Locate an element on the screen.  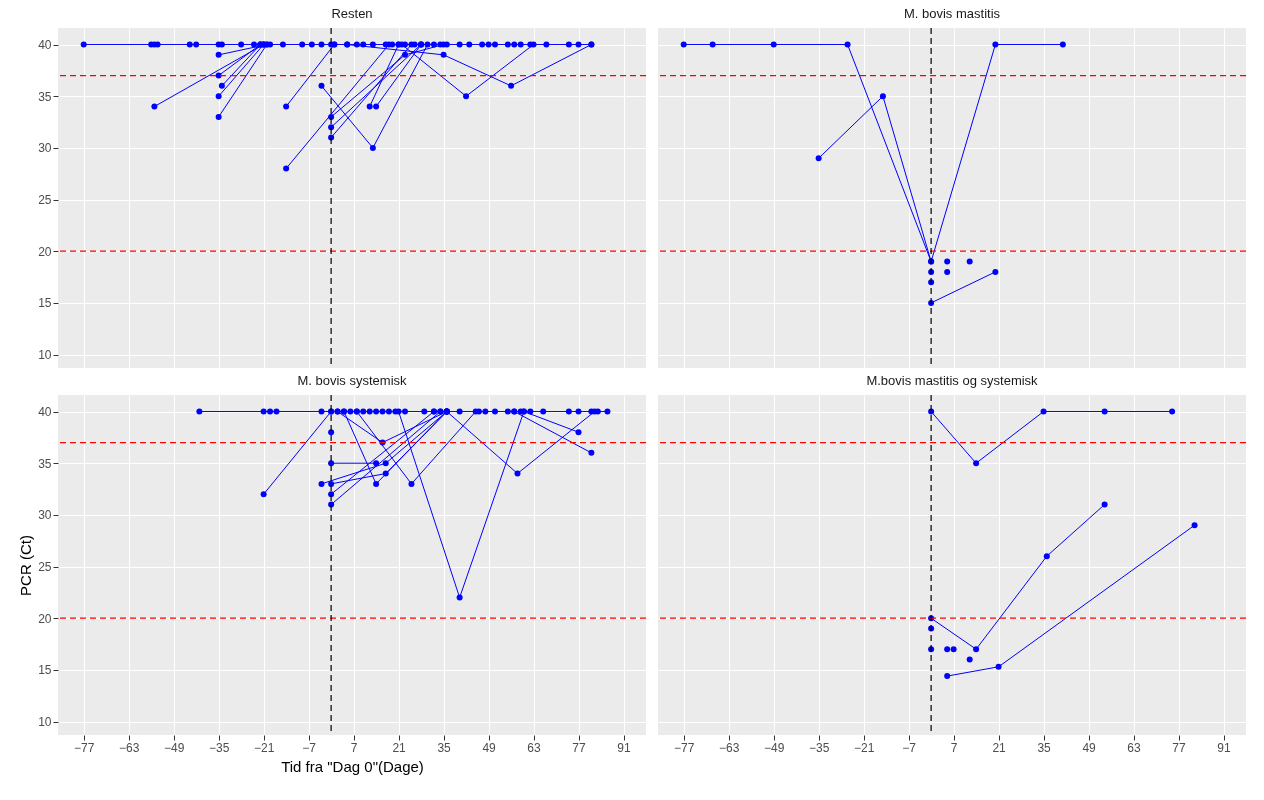
chart-title: Resten is located at coordinates (352, 14).